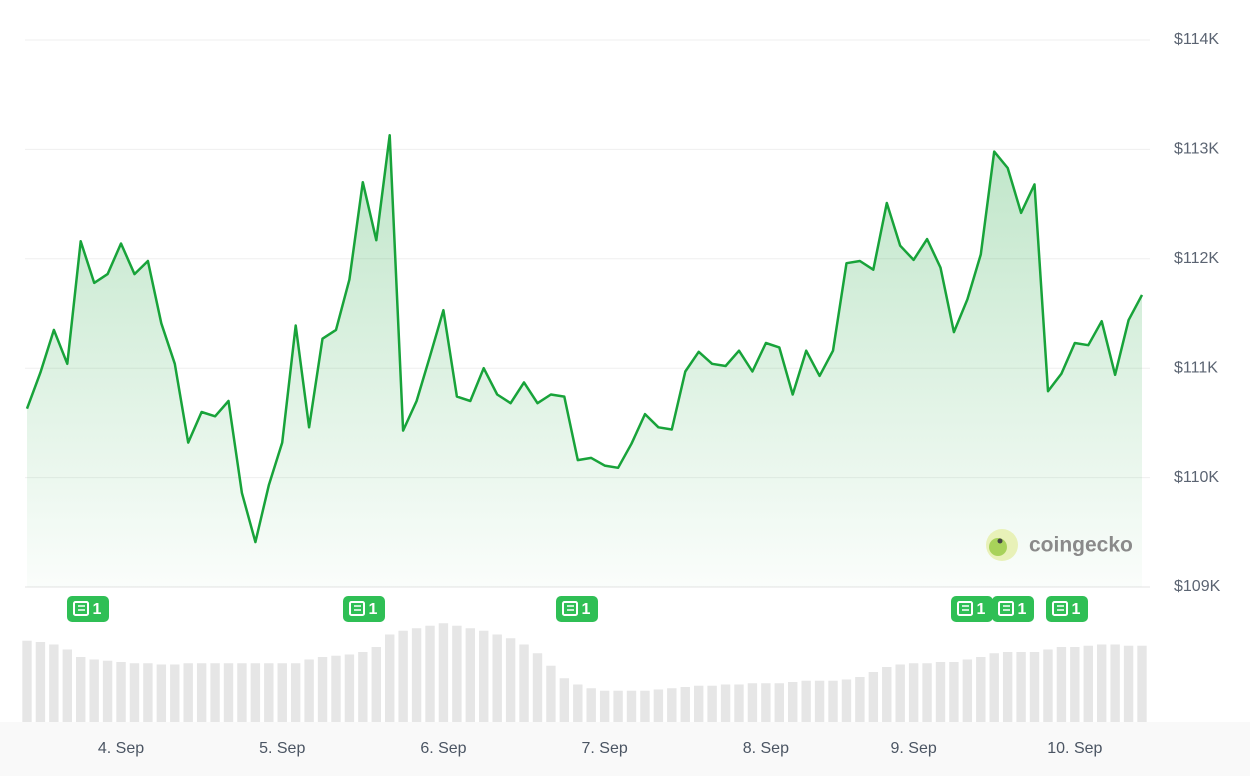 The image size is (1250, 781). What do you see at coordinates (282, 748) in the screenshot?
I see `x-tick-label: 5. Sep` at bounding box center [282, 748].